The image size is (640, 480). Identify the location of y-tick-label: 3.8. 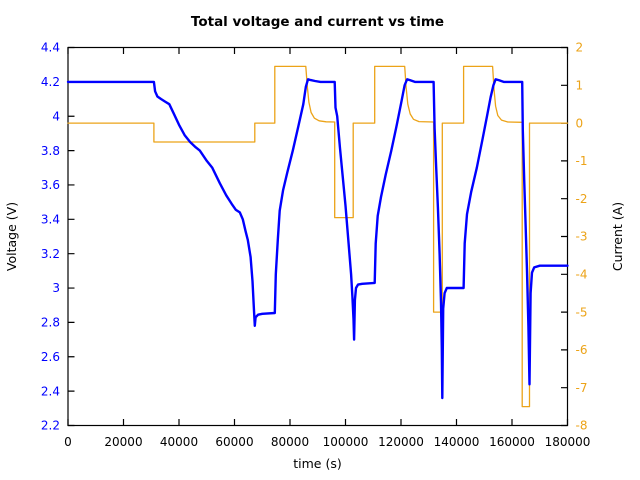
(50, 151).